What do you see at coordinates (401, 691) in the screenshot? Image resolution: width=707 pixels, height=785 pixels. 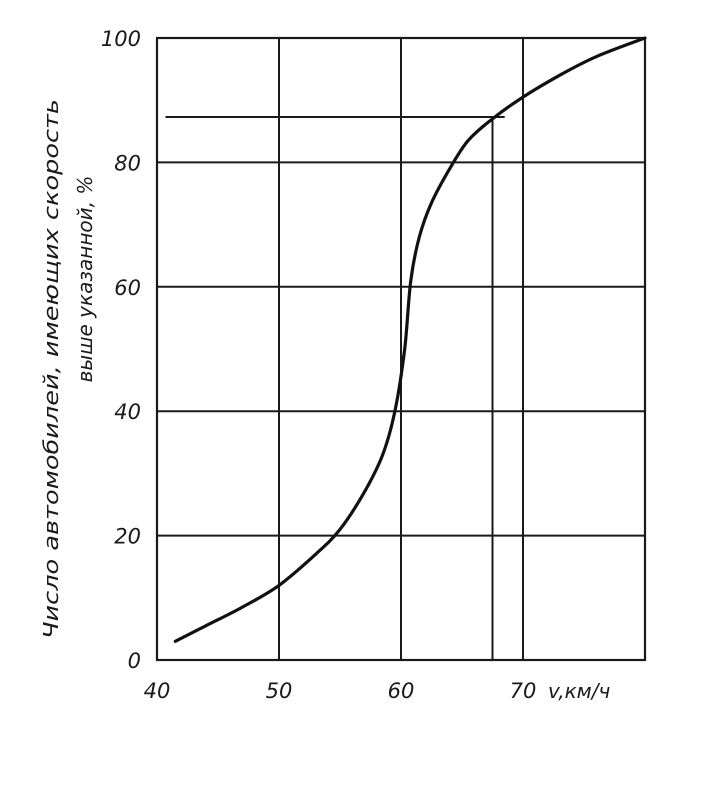 I see `x-tick-label-2: 60` at bounding box center [401, 691].